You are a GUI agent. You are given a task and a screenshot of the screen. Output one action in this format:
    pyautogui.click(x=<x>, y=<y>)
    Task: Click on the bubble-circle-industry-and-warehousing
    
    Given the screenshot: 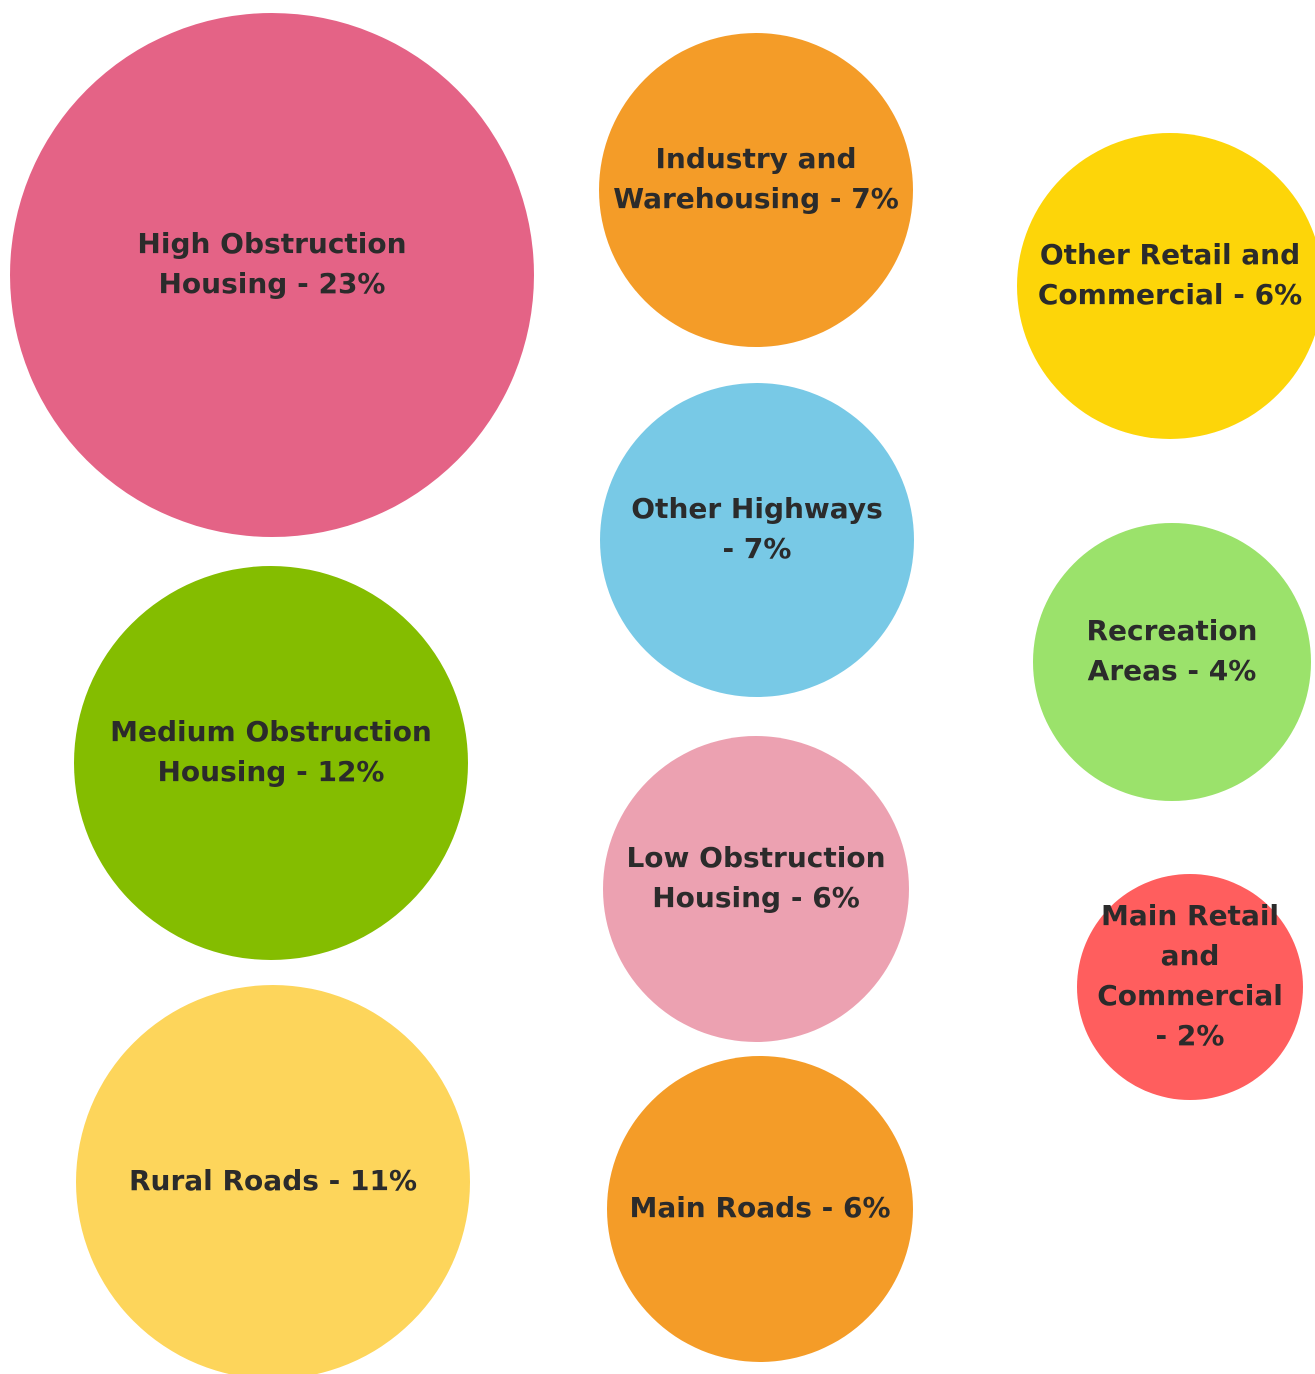 What is the action you would take?
    pyautogui.click(x=756, y=190)
    